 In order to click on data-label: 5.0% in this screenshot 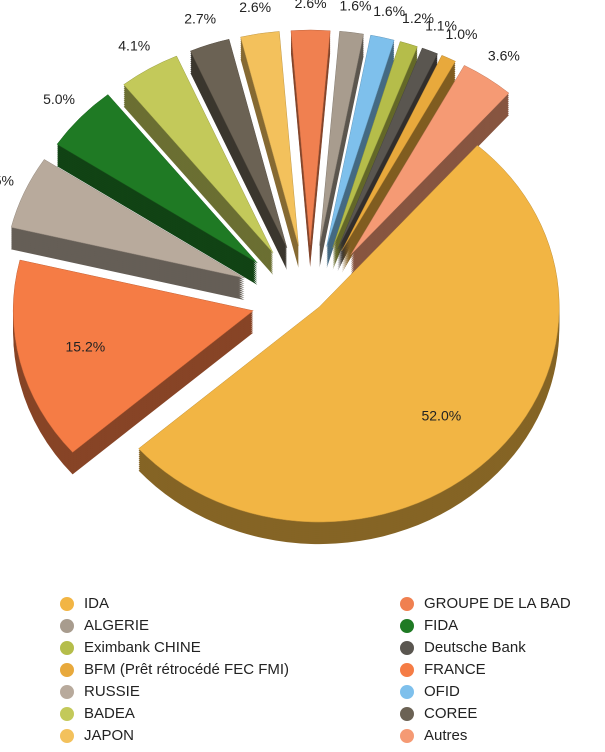, I will do `click(59, 99)`.